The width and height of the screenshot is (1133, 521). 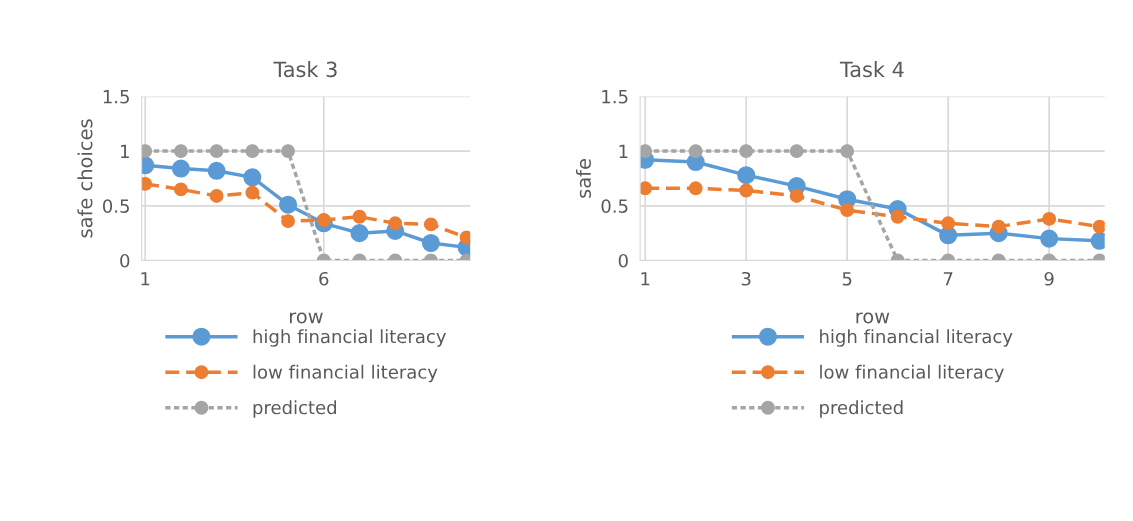 What do you see at coordinates (305, 69) in the screenshot?
I see `chart-title: Task 3` at bounding box center [305, 69].